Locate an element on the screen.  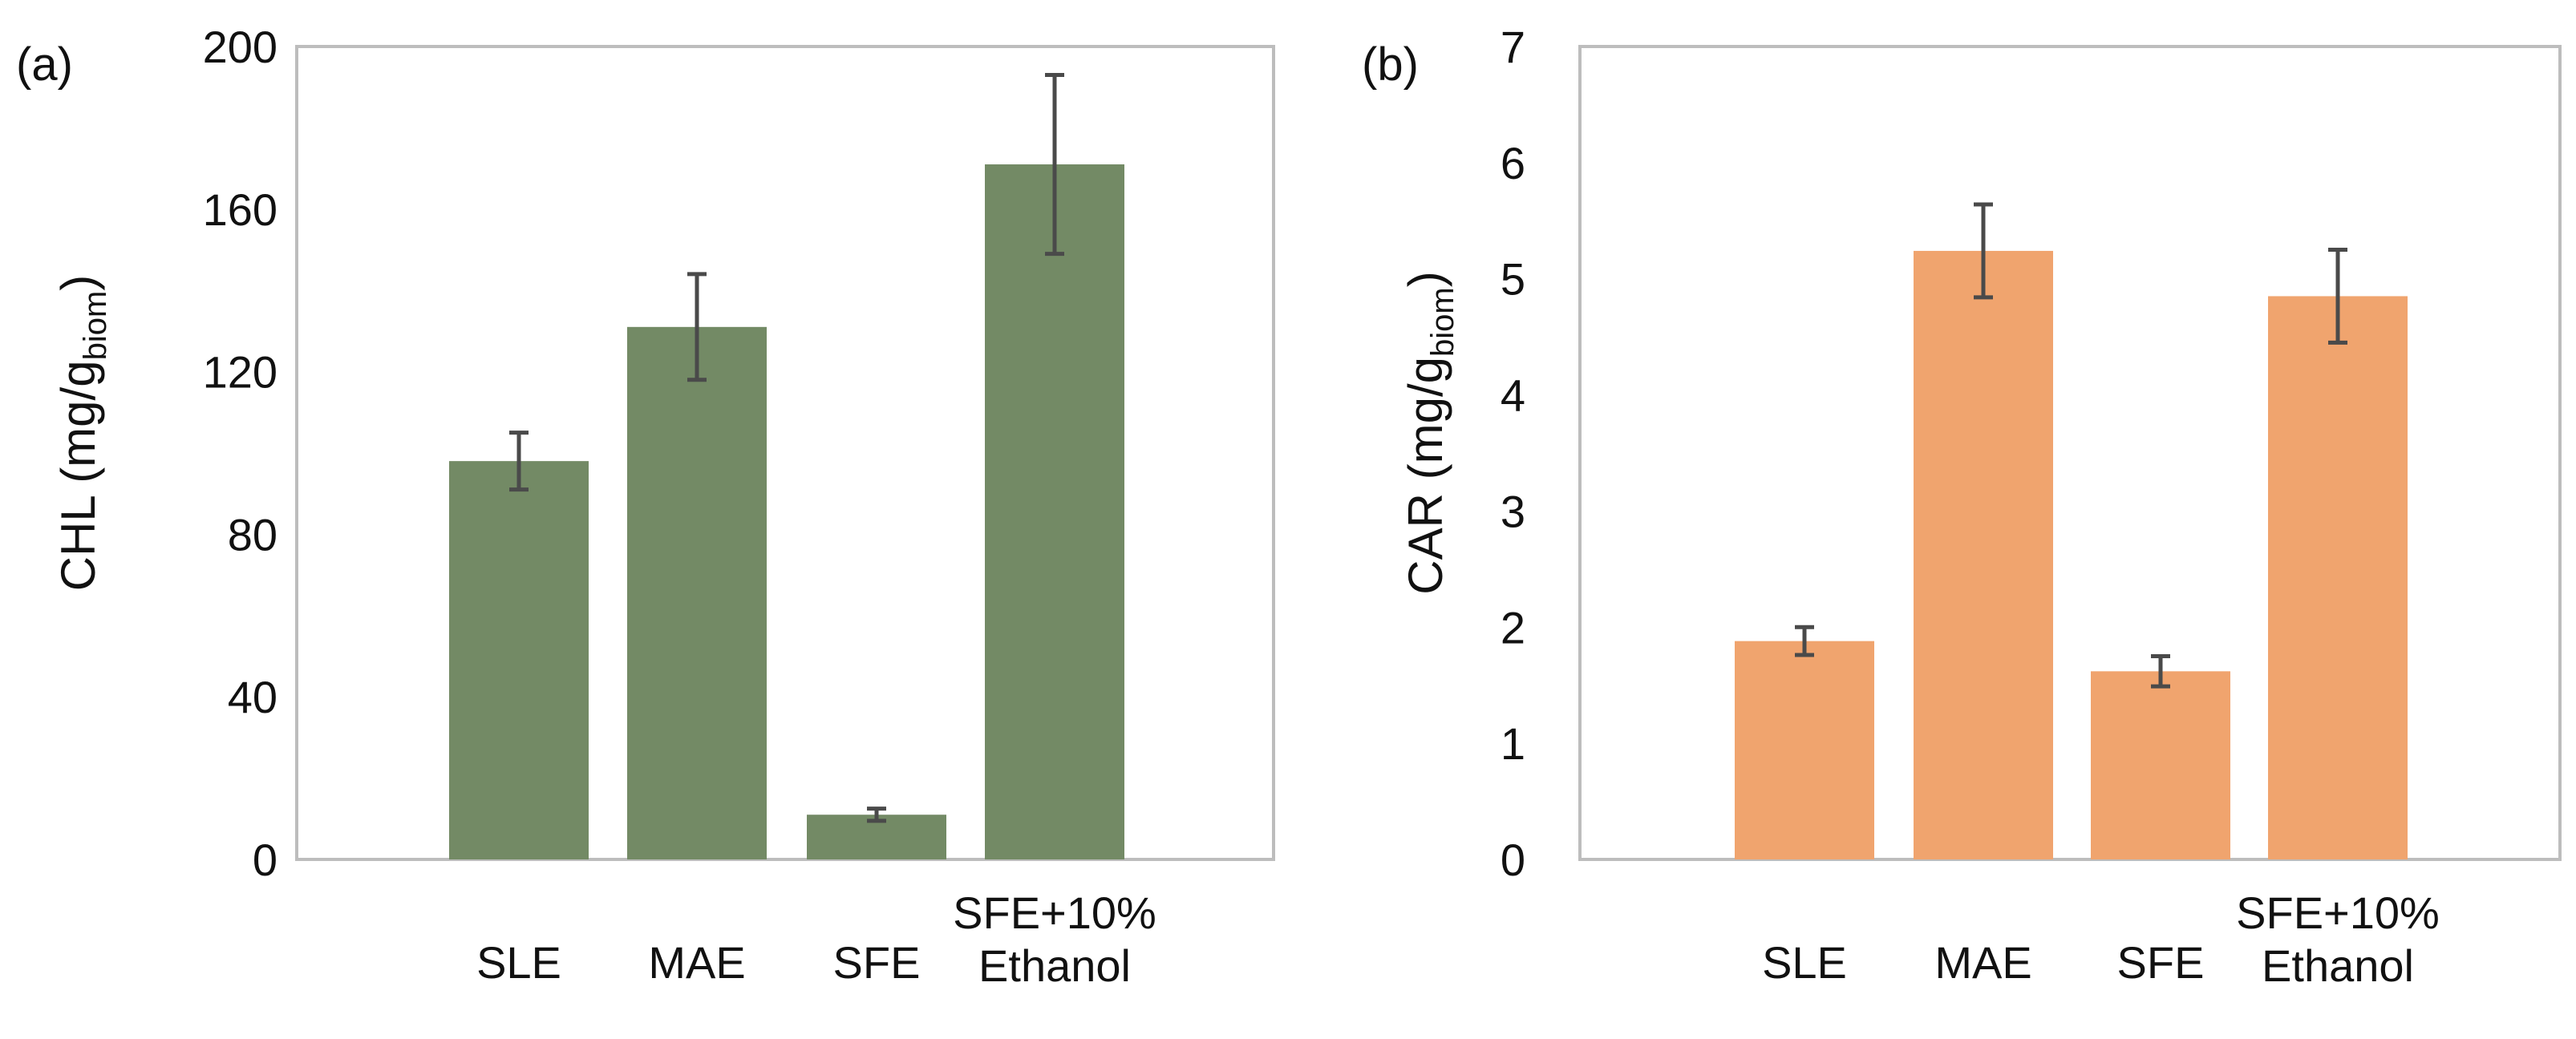
y-axis-label-a-close: ) is located at coordinates (78, 283).